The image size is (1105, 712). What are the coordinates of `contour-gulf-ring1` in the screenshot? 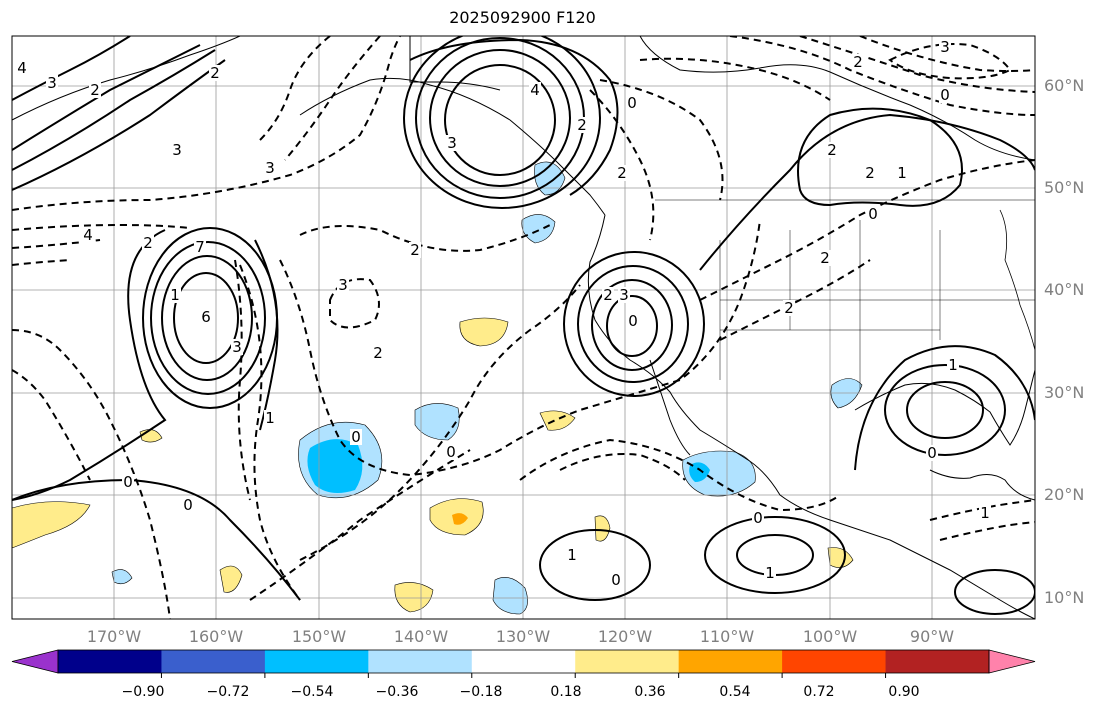 It's located at (945, 410).